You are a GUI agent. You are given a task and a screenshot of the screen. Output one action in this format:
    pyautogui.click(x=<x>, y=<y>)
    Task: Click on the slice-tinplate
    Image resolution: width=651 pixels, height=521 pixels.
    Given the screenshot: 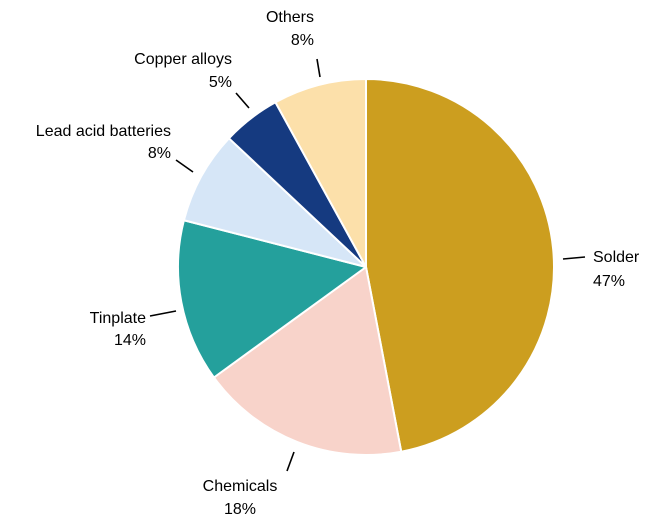 What is the action you would take?
    pyautogui.click(x=272, y=299)
    